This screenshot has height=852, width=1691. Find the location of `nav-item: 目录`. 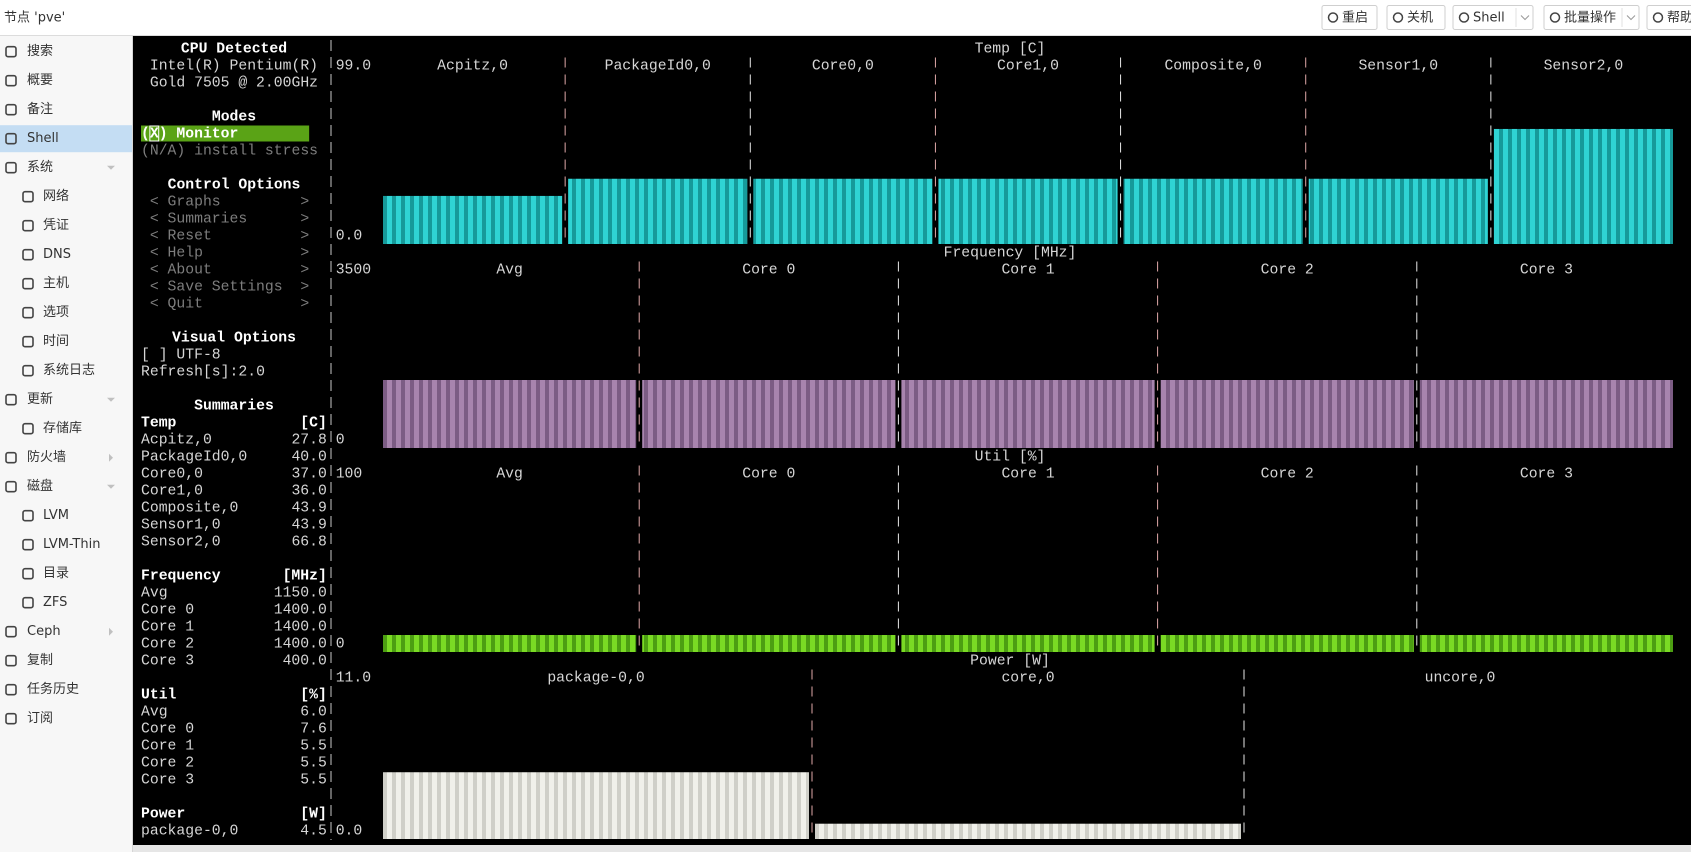

nav-item: 目录 is located at coordinates (56, 573).